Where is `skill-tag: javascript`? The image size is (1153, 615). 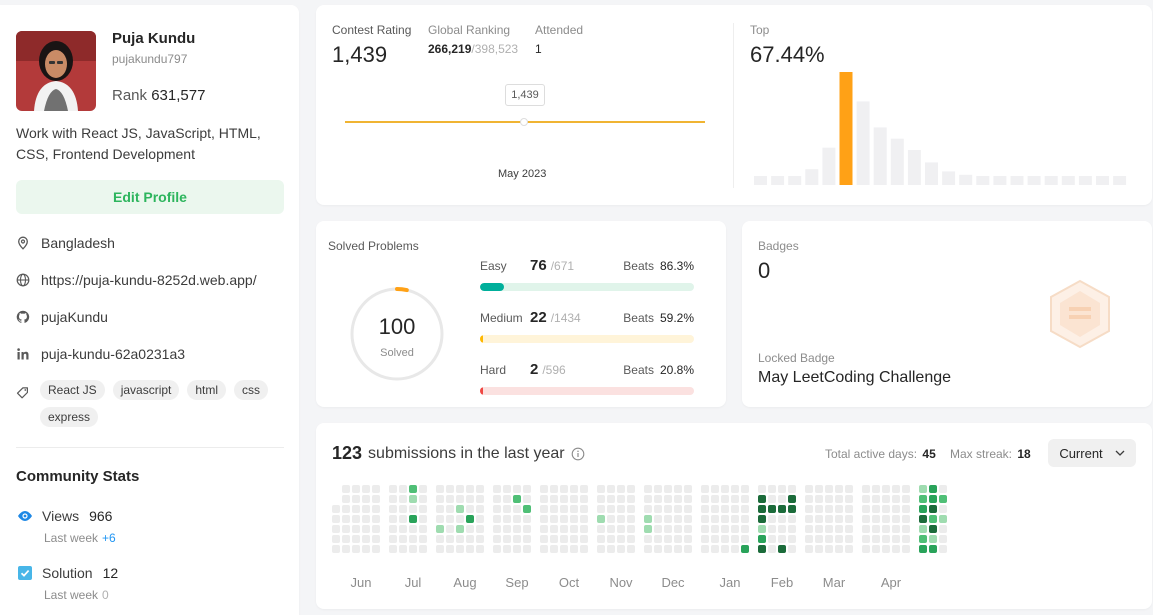 skill-tag: javascript is located at coordinates (146, 390).